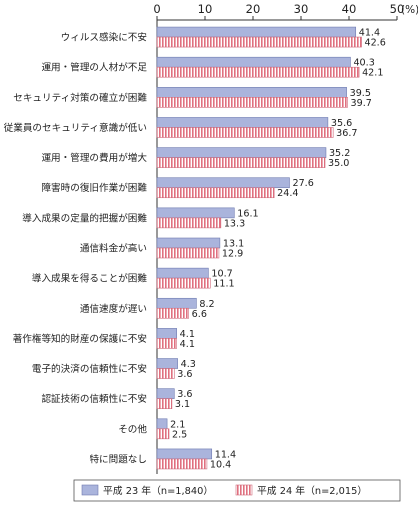  Describe the element at coordinates (341, 123) in the screenshot. I see `data-label-2011: 35.6` at that location.